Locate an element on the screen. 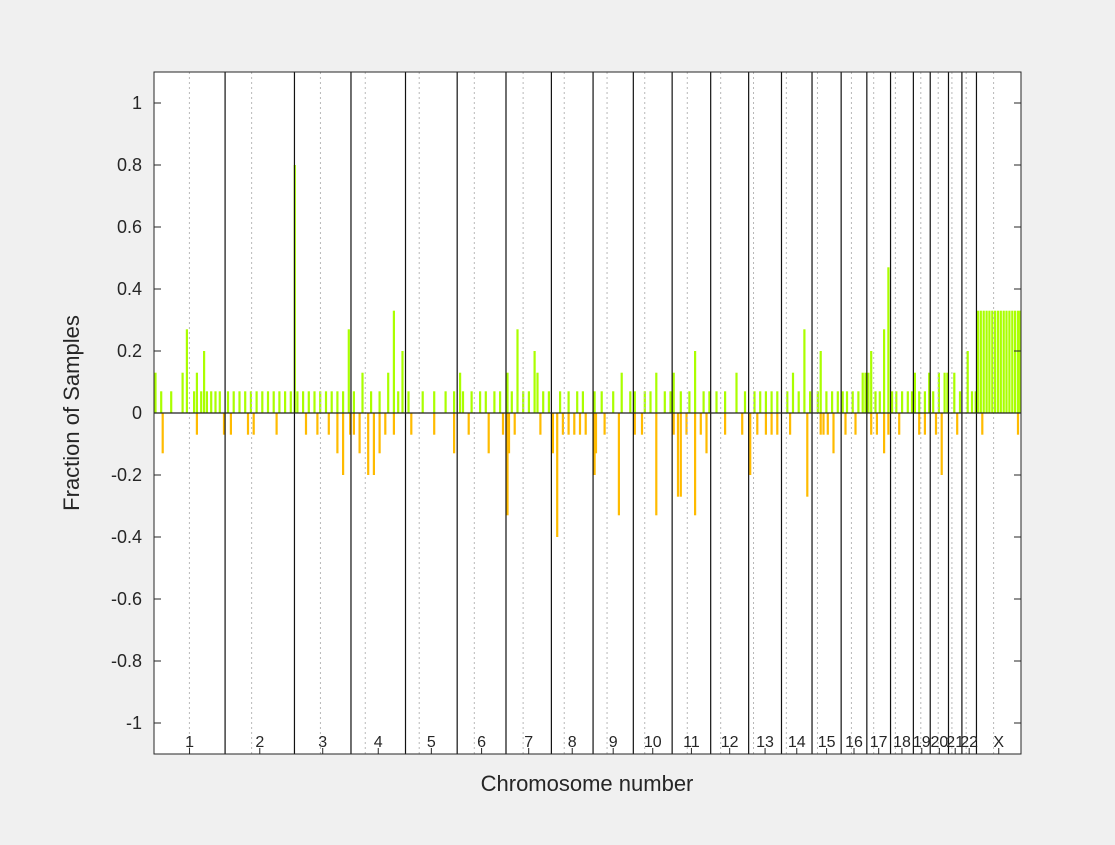 The height and width of the screenshot is (845, 1115). y-tick-label: 0.6 is located at coordinates (129, 227).